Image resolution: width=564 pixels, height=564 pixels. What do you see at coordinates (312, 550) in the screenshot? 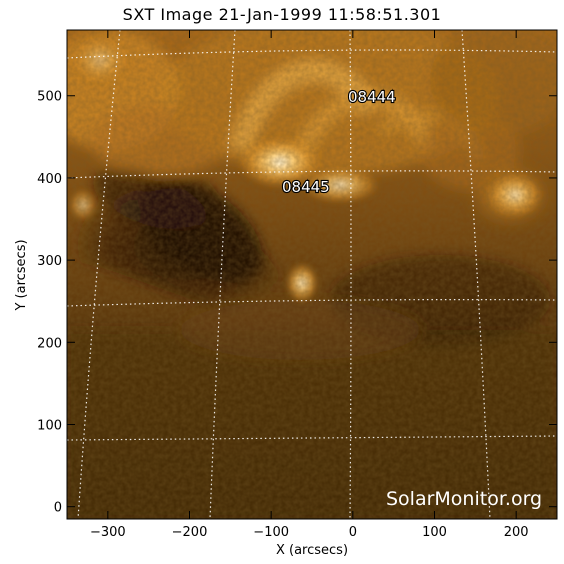
I see `x-axis-title: X (arcsecs)` at bounding box center [312, 550].